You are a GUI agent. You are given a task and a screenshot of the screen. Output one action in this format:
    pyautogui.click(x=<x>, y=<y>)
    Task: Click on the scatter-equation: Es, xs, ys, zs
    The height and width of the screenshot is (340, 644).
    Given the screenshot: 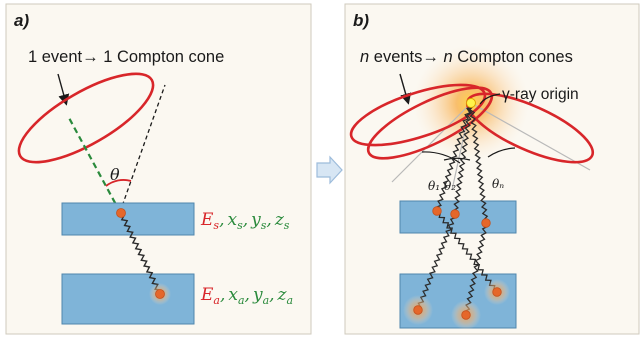 What is the action you would take?
    pyautogui.click(x=245, y=221)
    